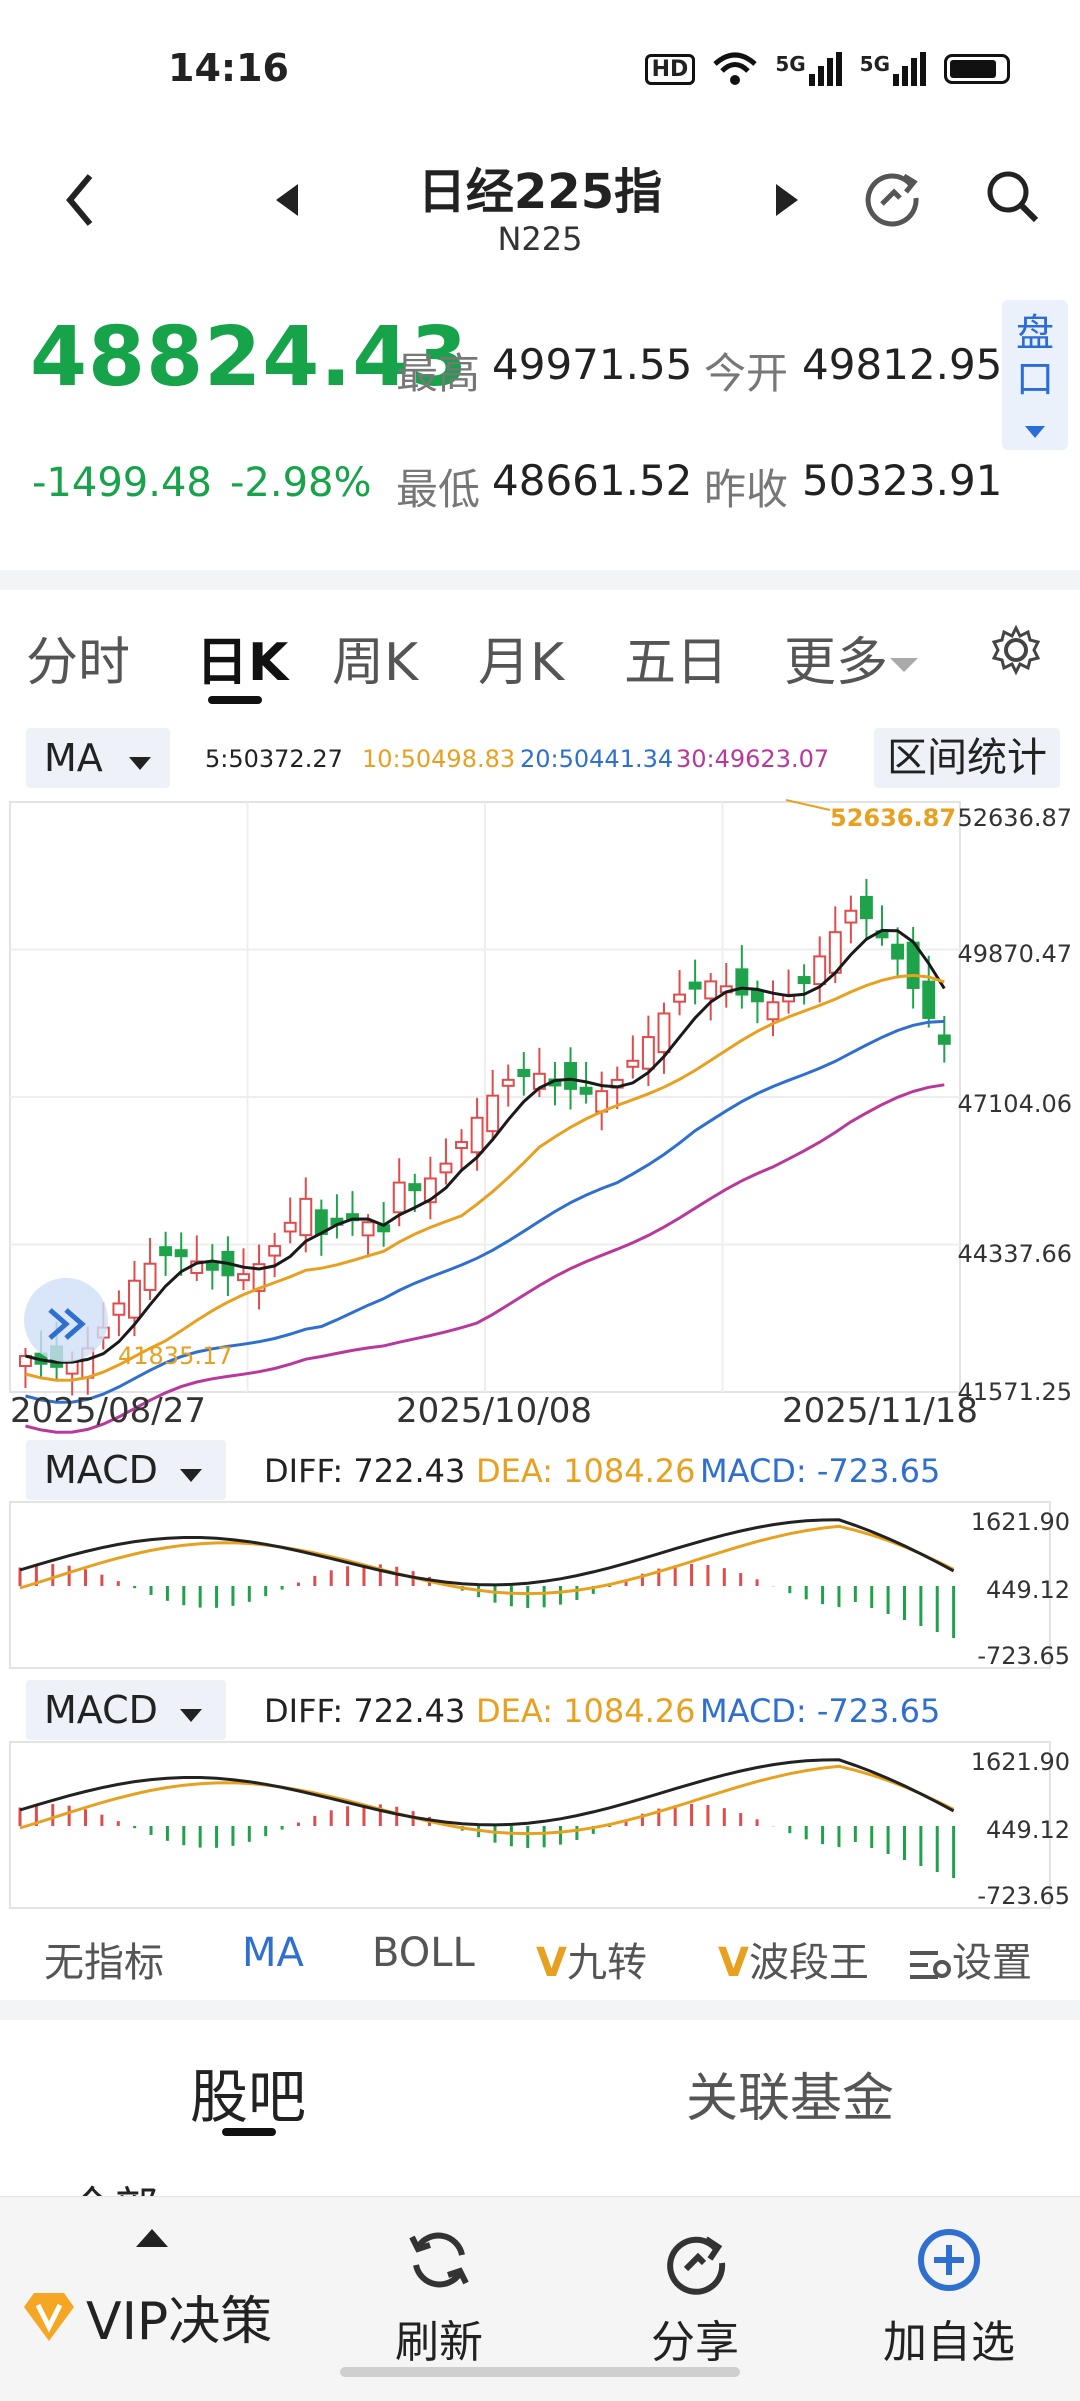  Describe the element at coordinates (274, 759) in the screenshot. I see `ma5-legend: 5:50372.27` at that location.